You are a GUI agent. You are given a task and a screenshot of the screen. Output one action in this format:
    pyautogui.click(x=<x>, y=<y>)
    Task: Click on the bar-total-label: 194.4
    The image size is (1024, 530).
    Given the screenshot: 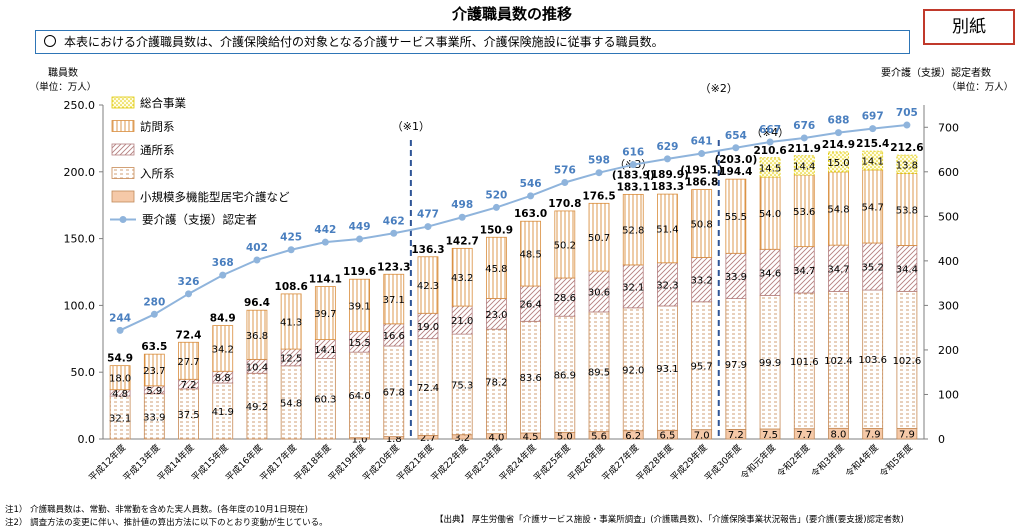 What is the action you would take?
    pyautogui.click(x=735, y=172)
    